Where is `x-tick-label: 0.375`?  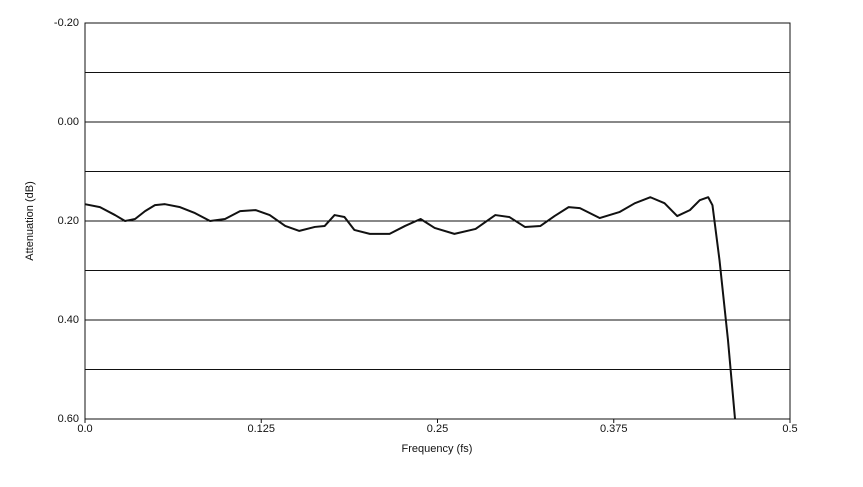
x-tick-label: 0.375 is located at coordinates (614, 429).